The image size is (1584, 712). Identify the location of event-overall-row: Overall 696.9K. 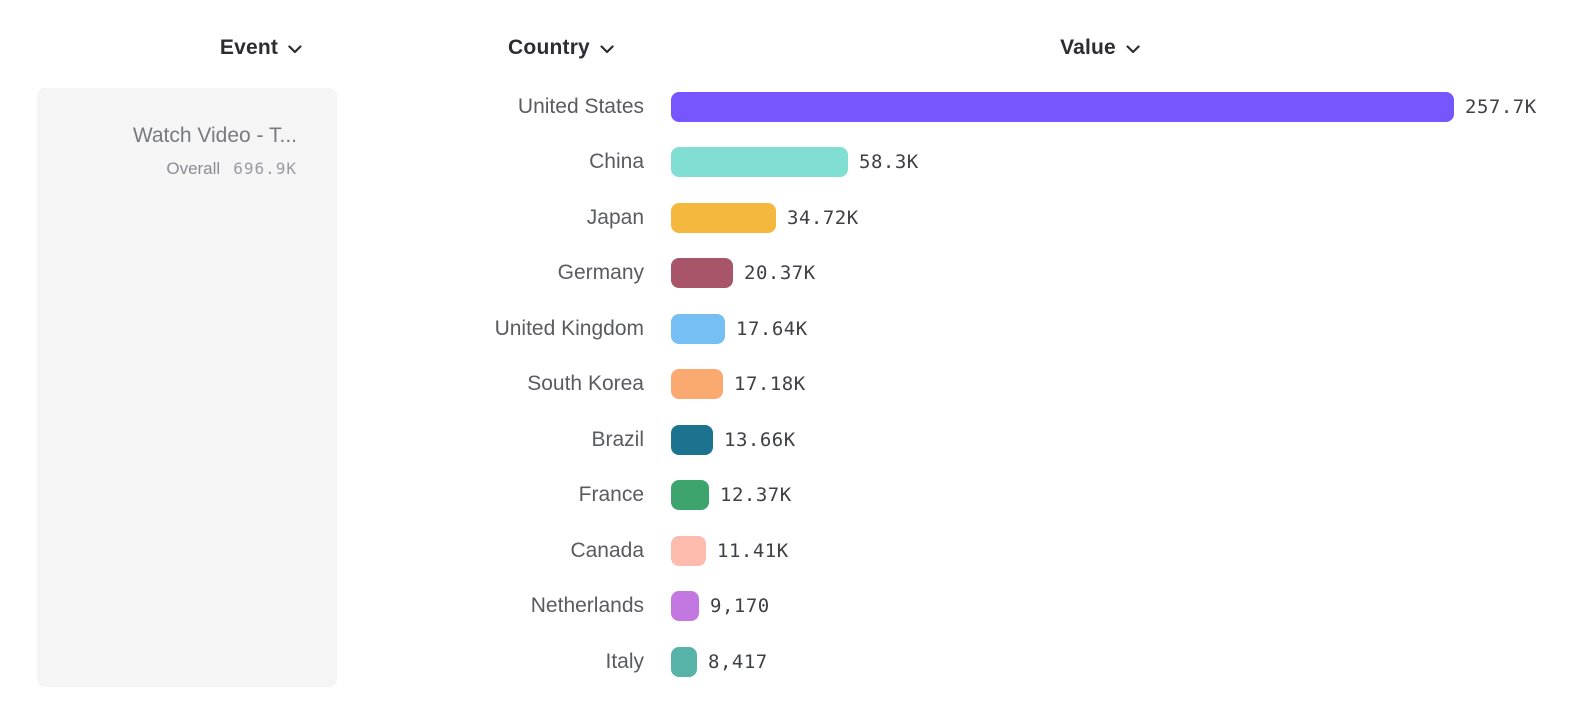
(177, 169).